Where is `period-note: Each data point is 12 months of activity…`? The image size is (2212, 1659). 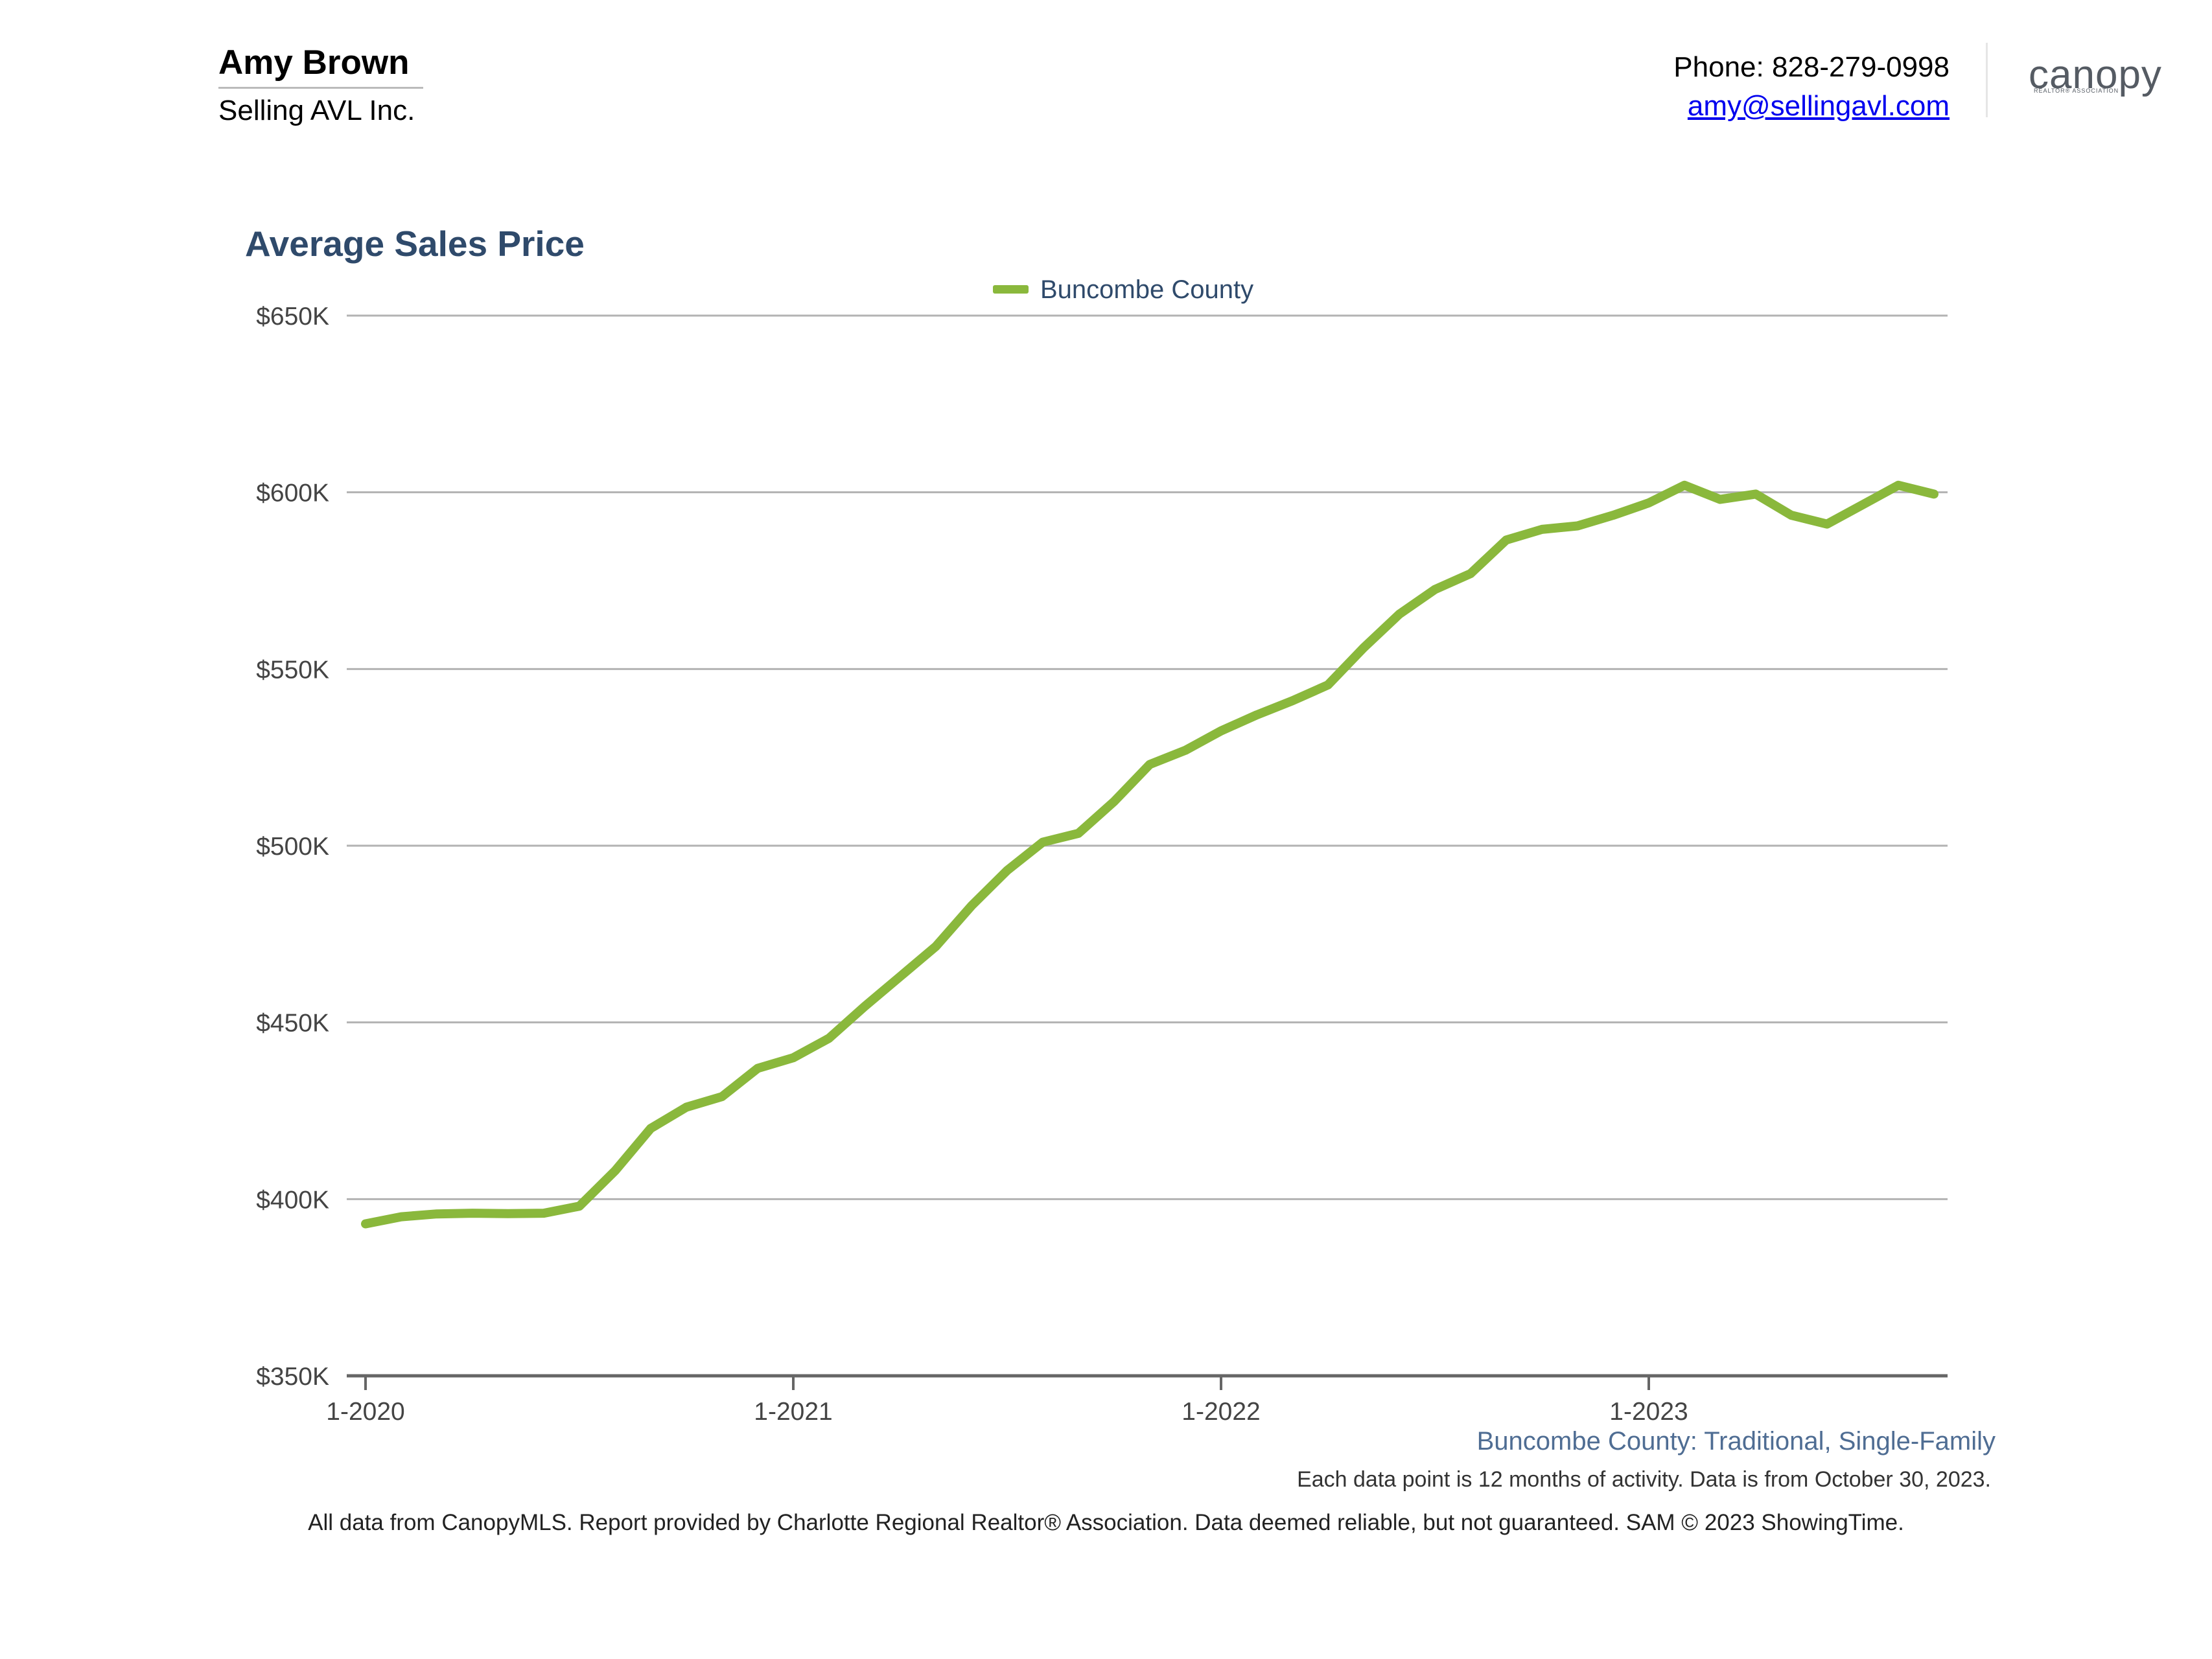
period-note: Each data point is 12 months of activity… is located at coordinates (1644, 1480).